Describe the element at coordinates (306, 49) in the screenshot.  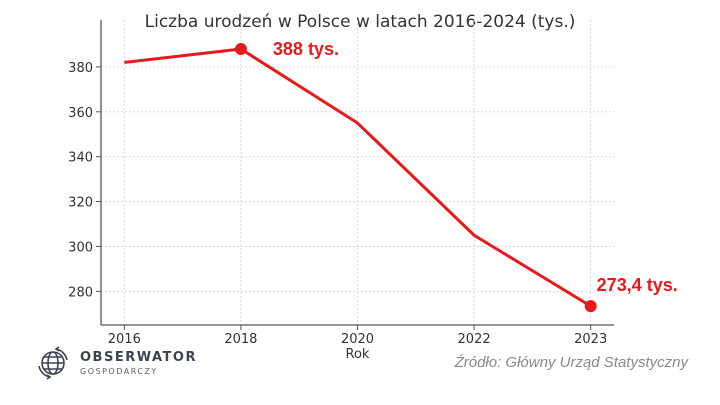
I see `data-annotation: 388 tys.` at that location.